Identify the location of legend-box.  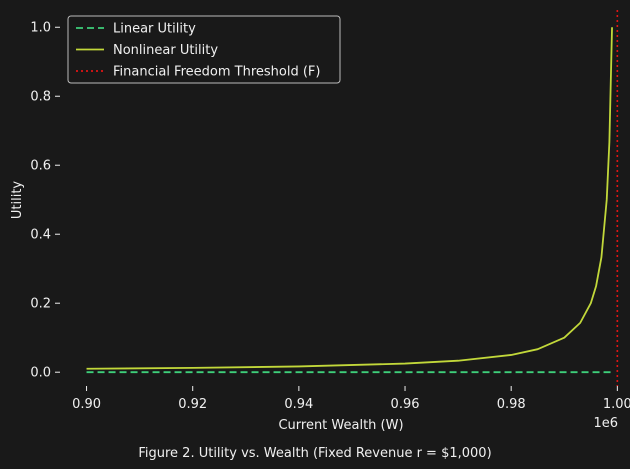
(204, 49).